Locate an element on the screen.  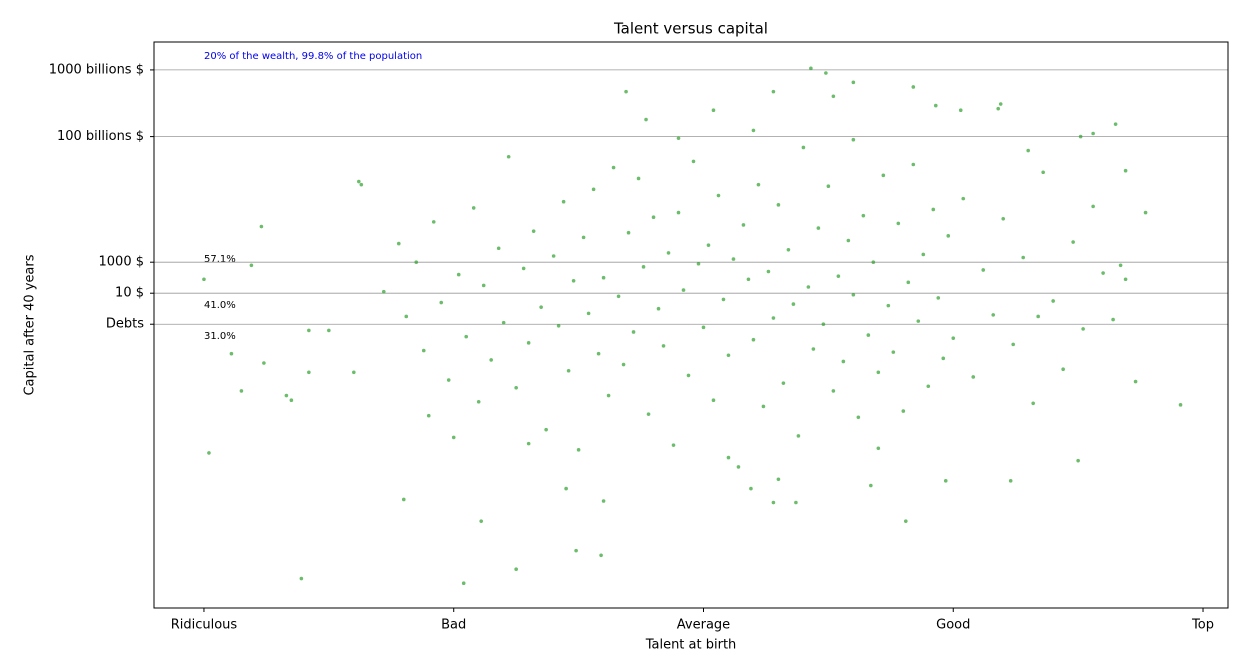
annotation: 31.0% is located at coordinates (220, 336).